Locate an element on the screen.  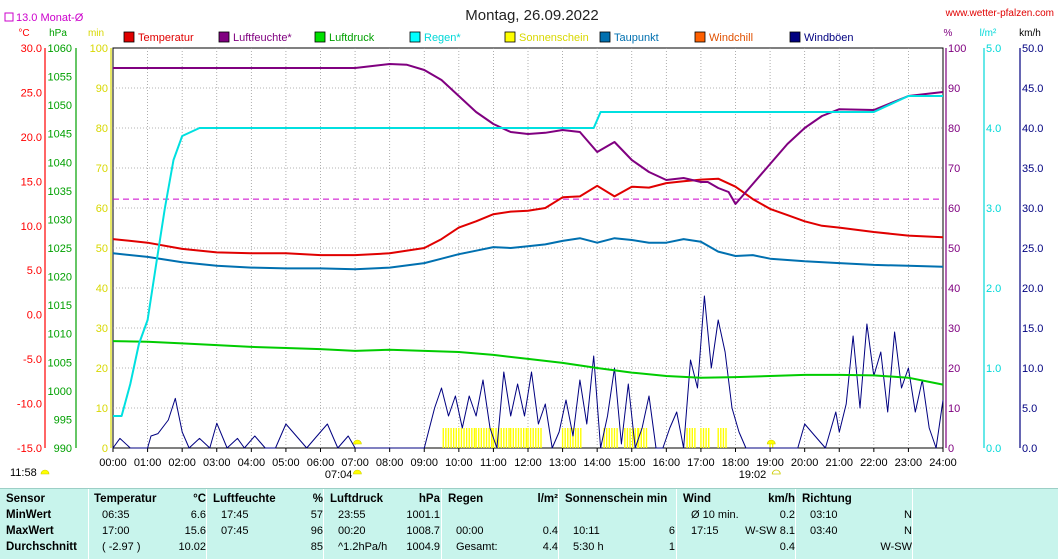
stats-row: 06:35 6.6 is located at coordinates (150, 515).